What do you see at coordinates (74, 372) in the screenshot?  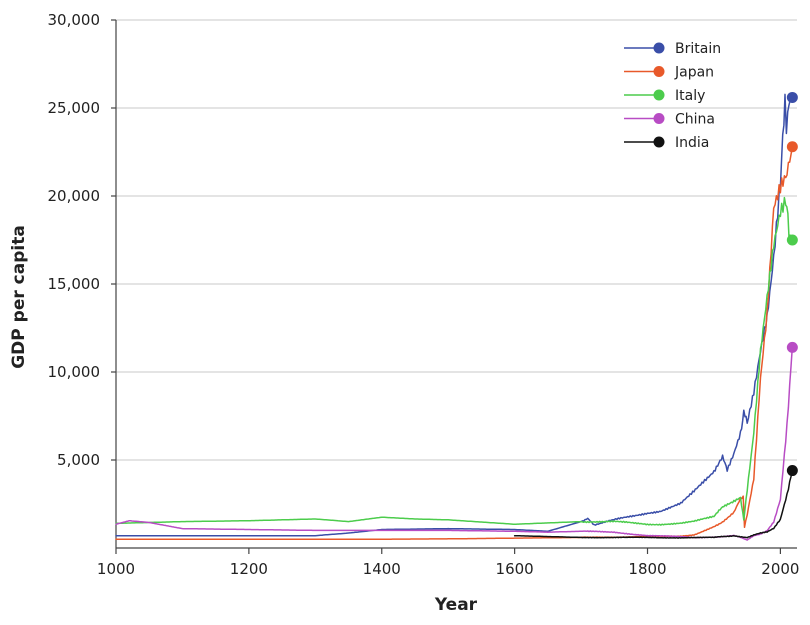 I see `y-tick-label: 10,000` at bounding box center [74, 372].